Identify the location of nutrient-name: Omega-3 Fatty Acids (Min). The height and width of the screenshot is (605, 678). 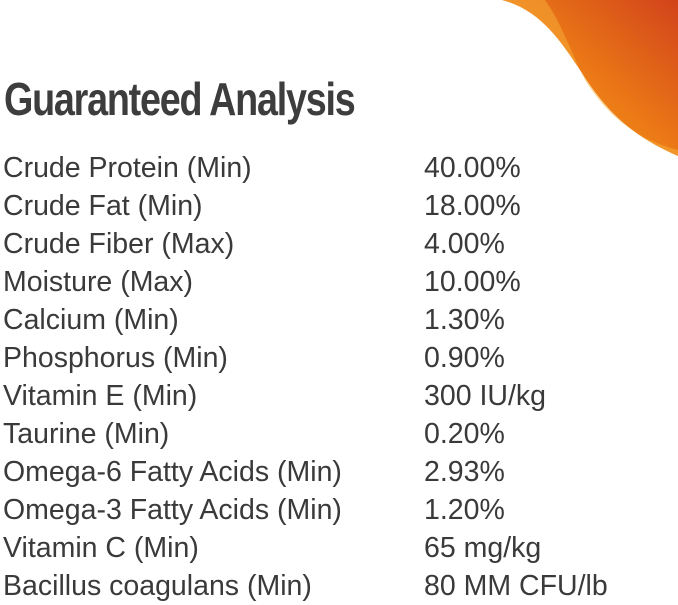
(172, 510).